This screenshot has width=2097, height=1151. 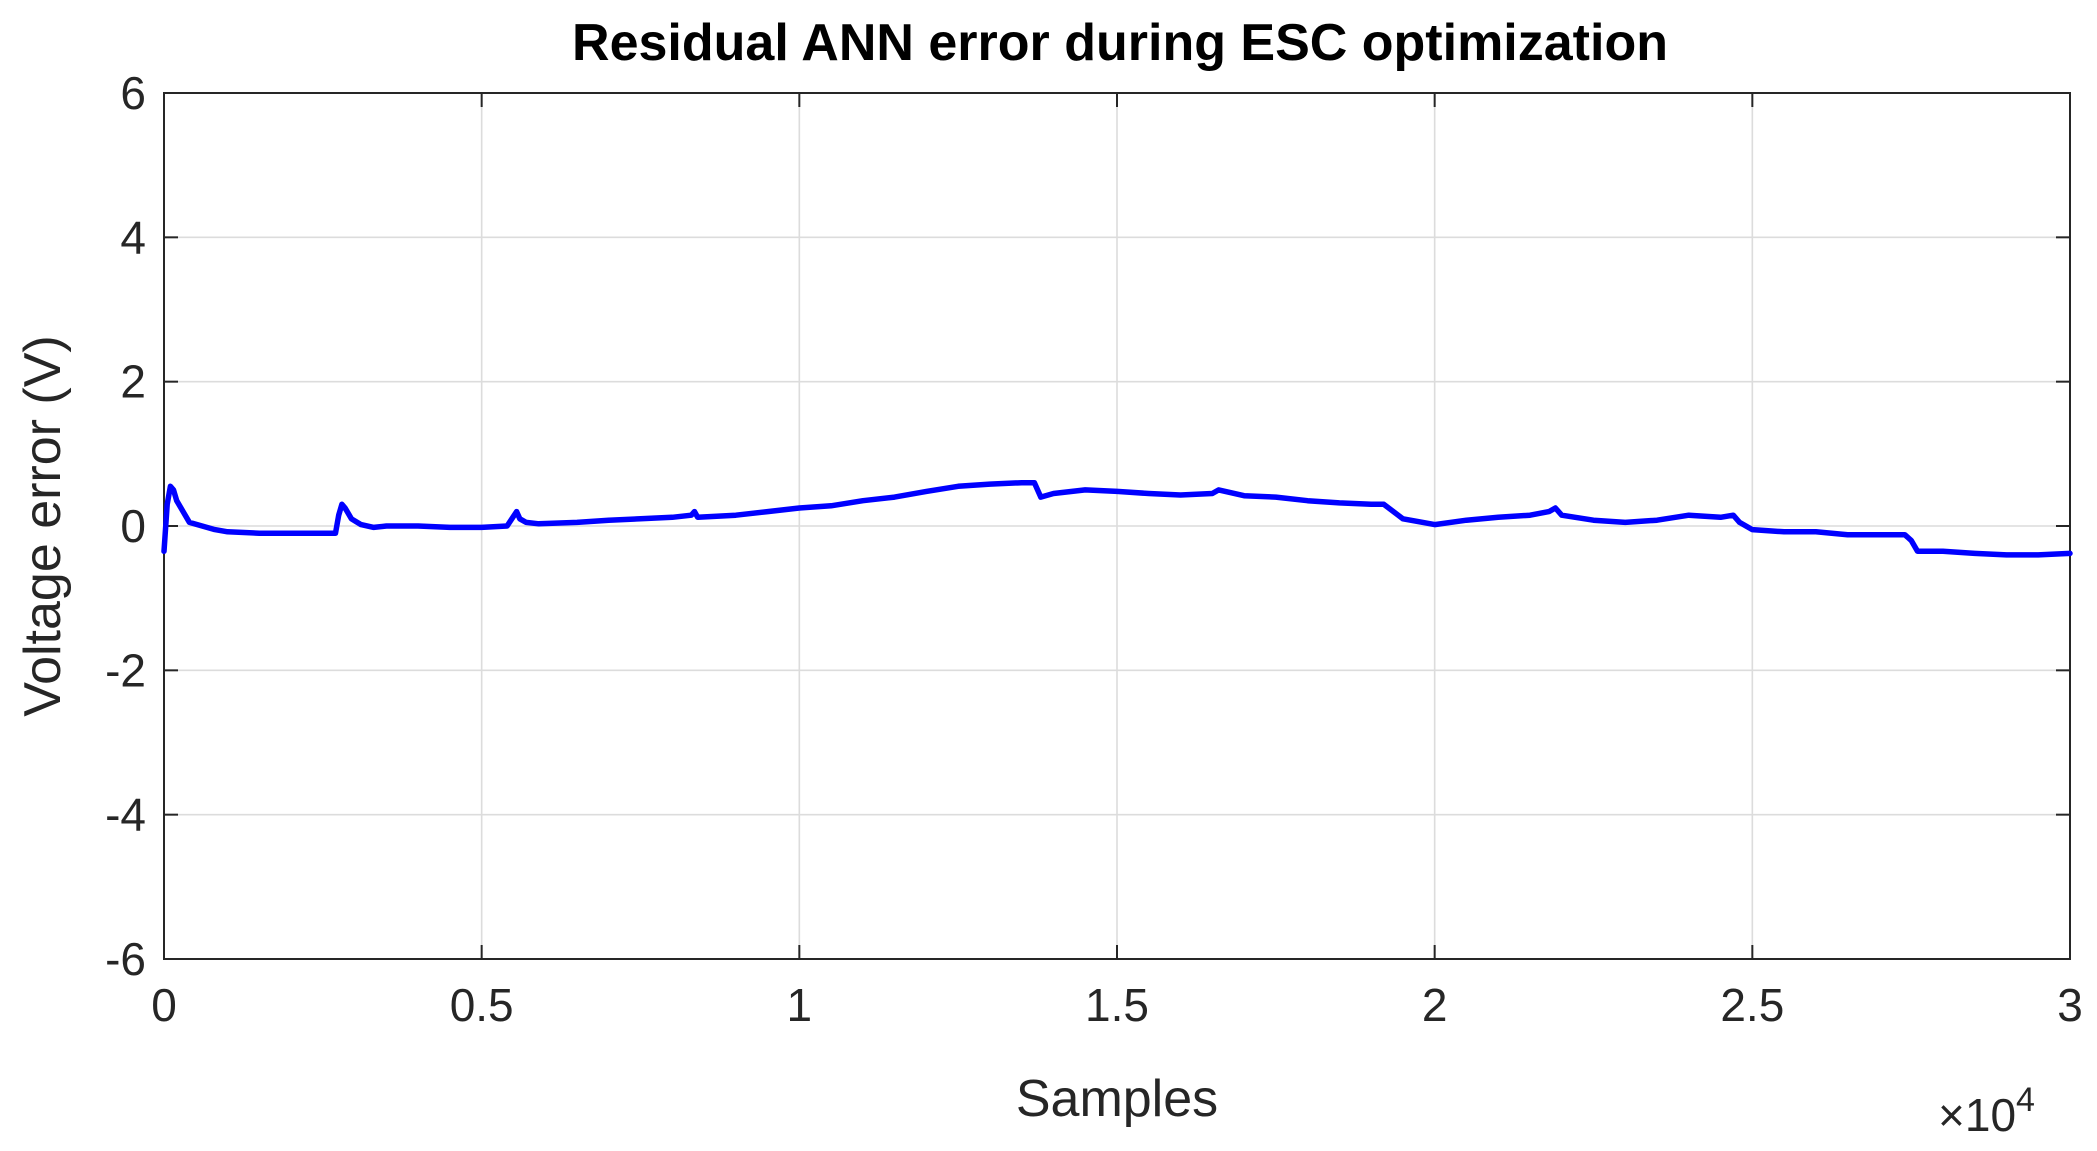 I want to click on x-exponent-label: ×10⁴, so click(x=1986, y=1111).